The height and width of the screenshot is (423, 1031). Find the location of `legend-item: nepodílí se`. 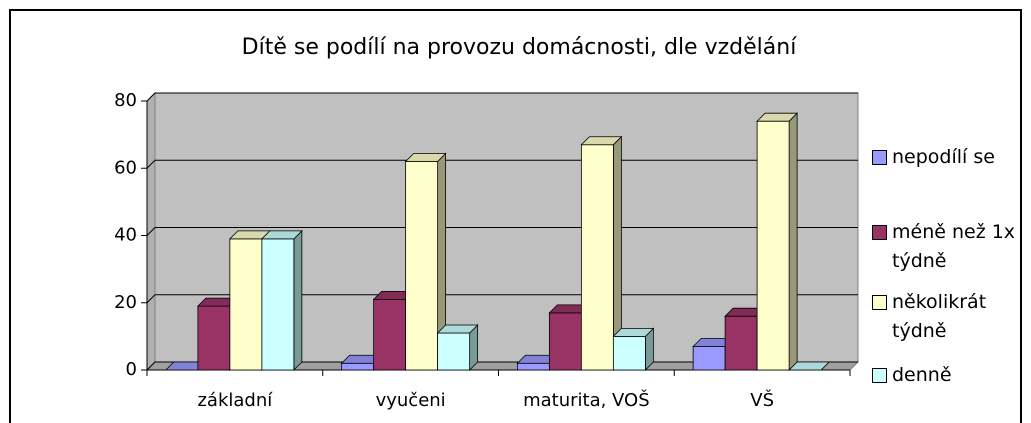

legend-item: nepodílí se is located at coordinates (947, 157).